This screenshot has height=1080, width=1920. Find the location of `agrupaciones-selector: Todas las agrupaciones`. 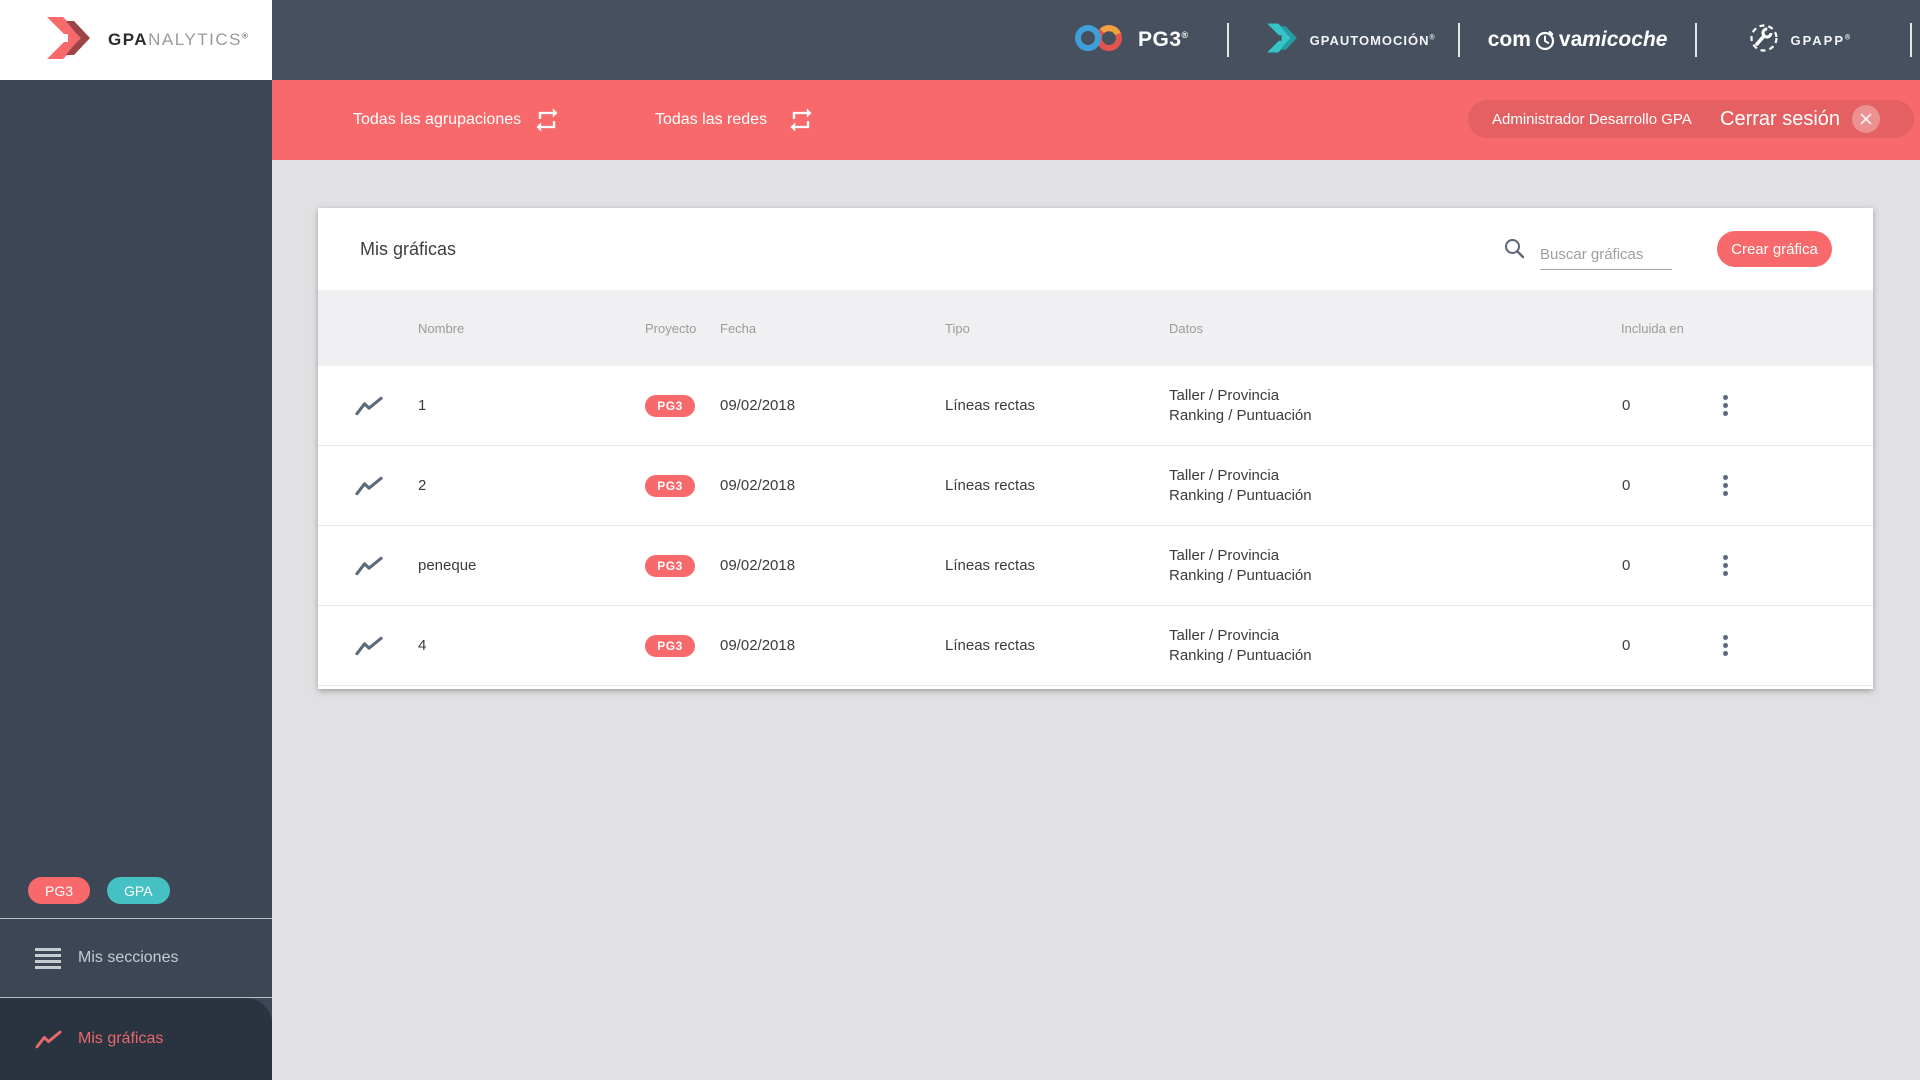

agrupaciones-selector: Todas las agrupaciones is located at coordinates (437, 120).